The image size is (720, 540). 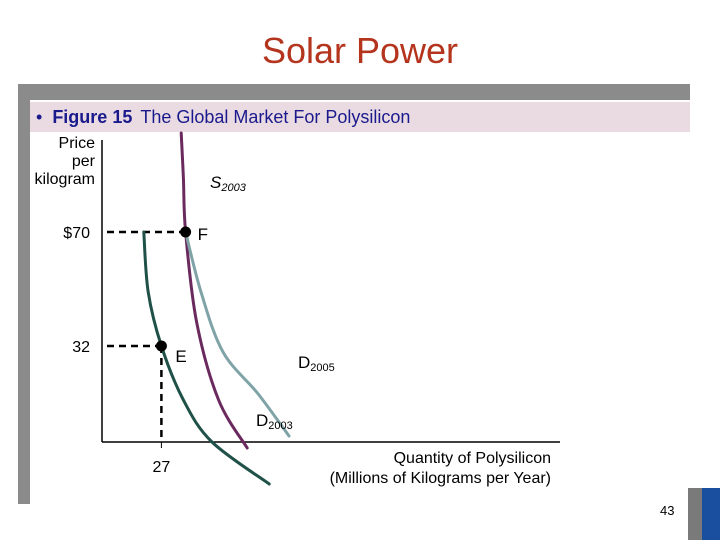 What do you see at coordinates (667, 510) in the screenshot?
I see `page-number: 43` at bounding box center [667, 510].